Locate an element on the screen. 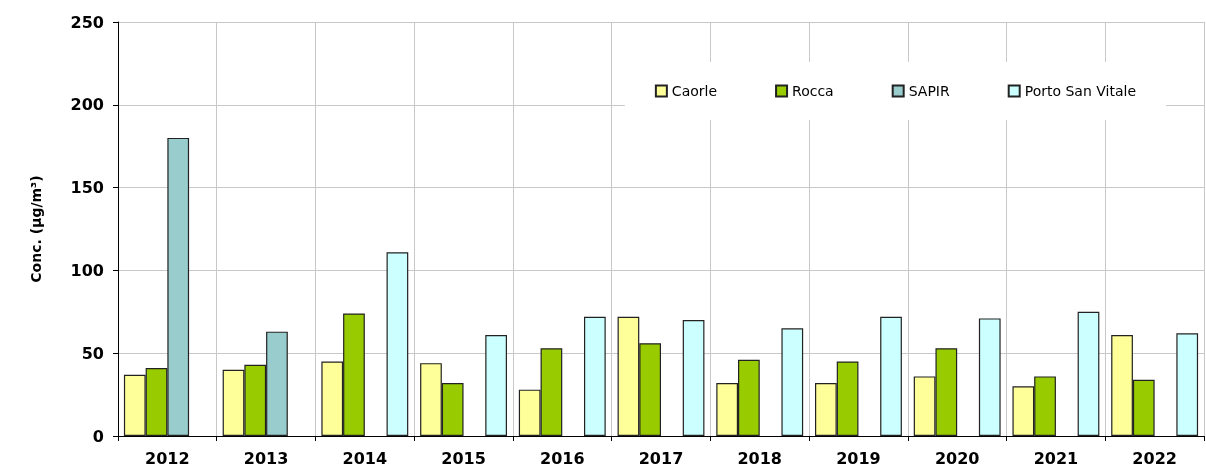 This screenshot has height=475, width=1206. y-tick-label: 50 is located at coordinates (92, 353).